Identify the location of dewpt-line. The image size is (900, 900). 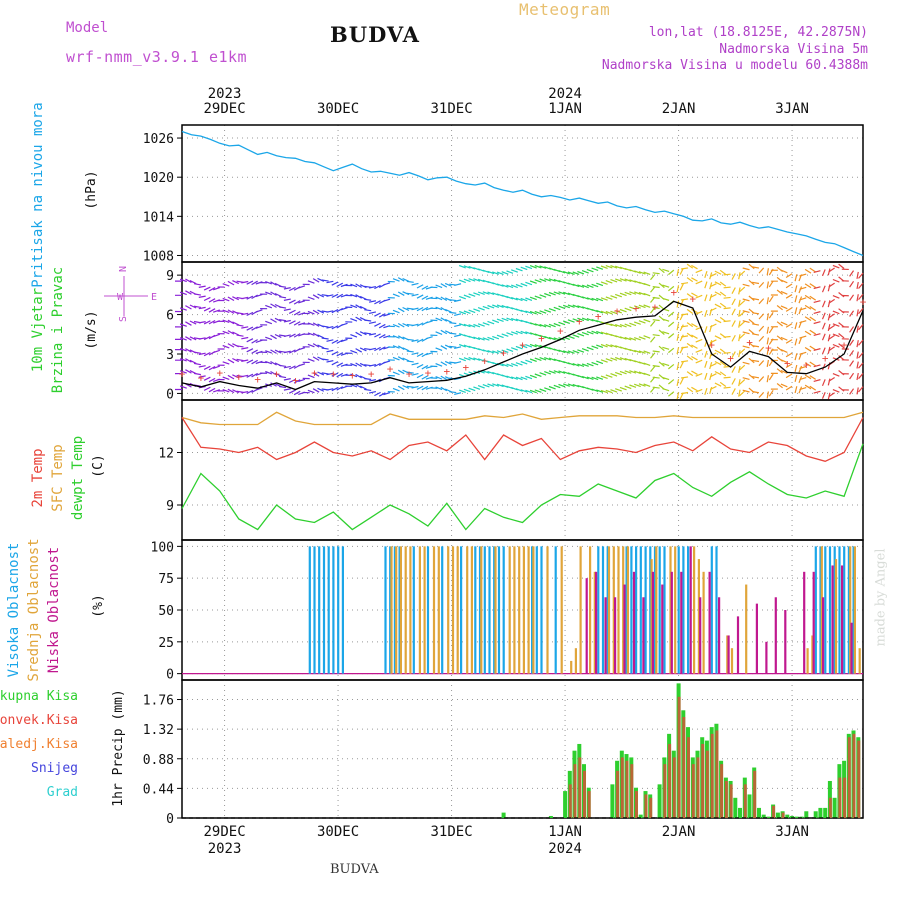
(522, 487).